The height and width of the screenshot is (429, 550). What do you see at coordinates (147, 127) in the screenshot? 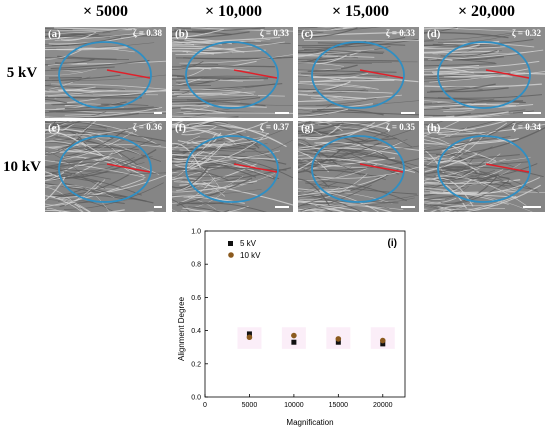
I see `zeta-value: ζ = 0.36` at bounding box center [147, 127].